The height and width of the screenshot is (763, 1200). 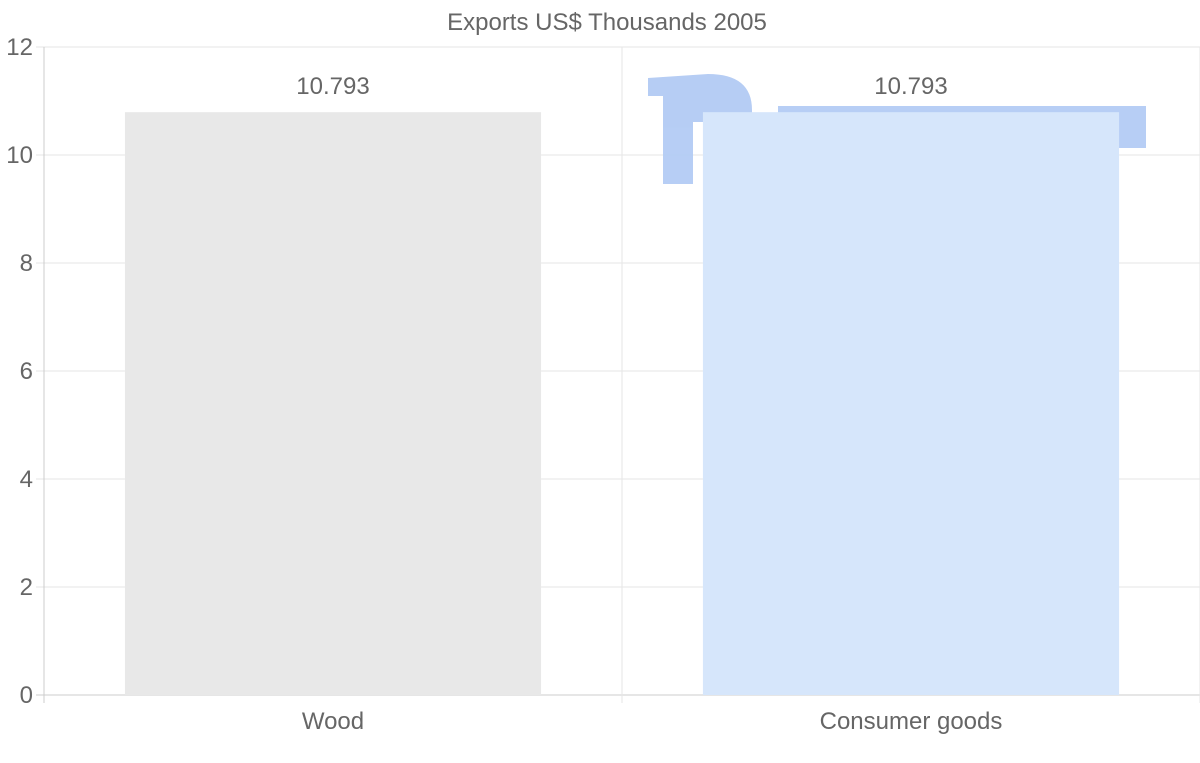 I want to click on y-tick-label: 0, so click(x=26, y=695).